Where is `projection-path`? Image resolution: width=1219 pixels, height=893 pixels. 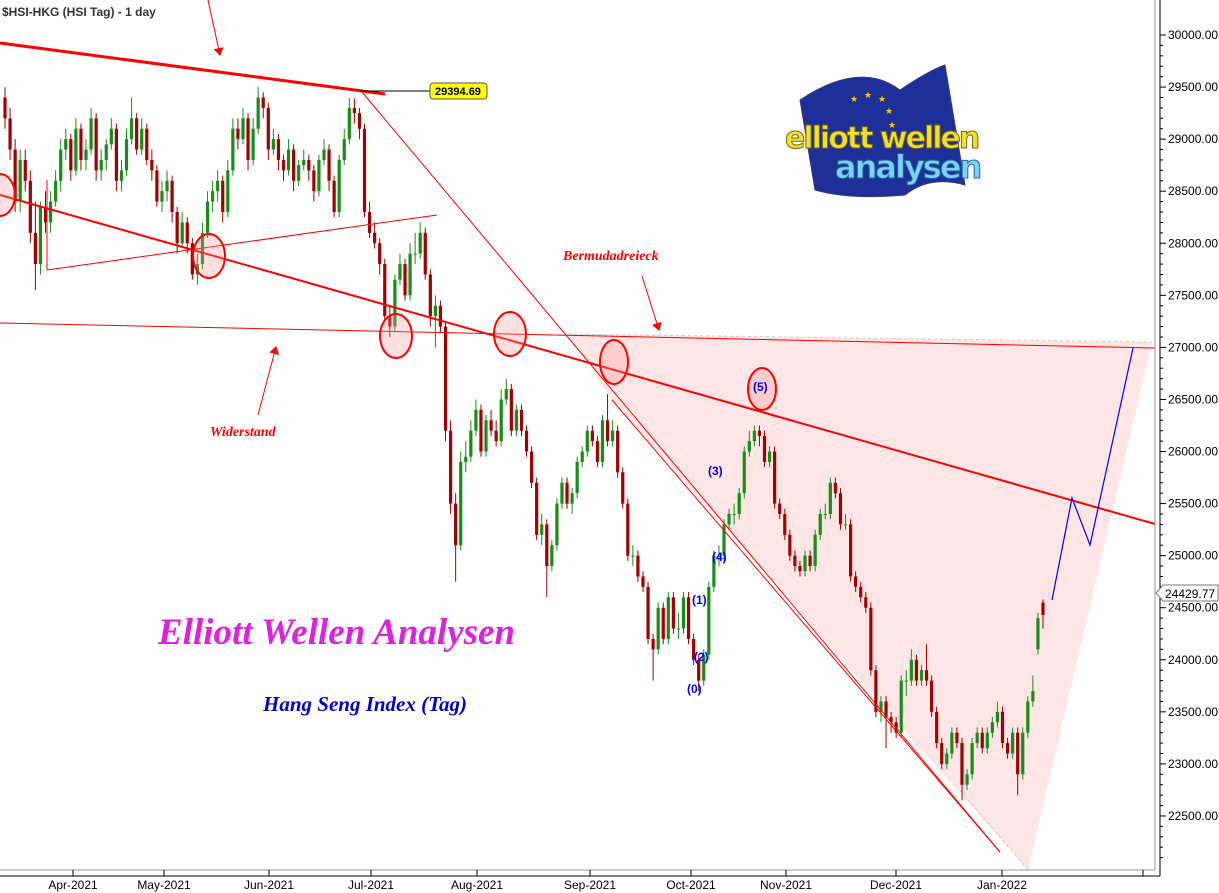 projection-path is located at coordinates (1092, 474).